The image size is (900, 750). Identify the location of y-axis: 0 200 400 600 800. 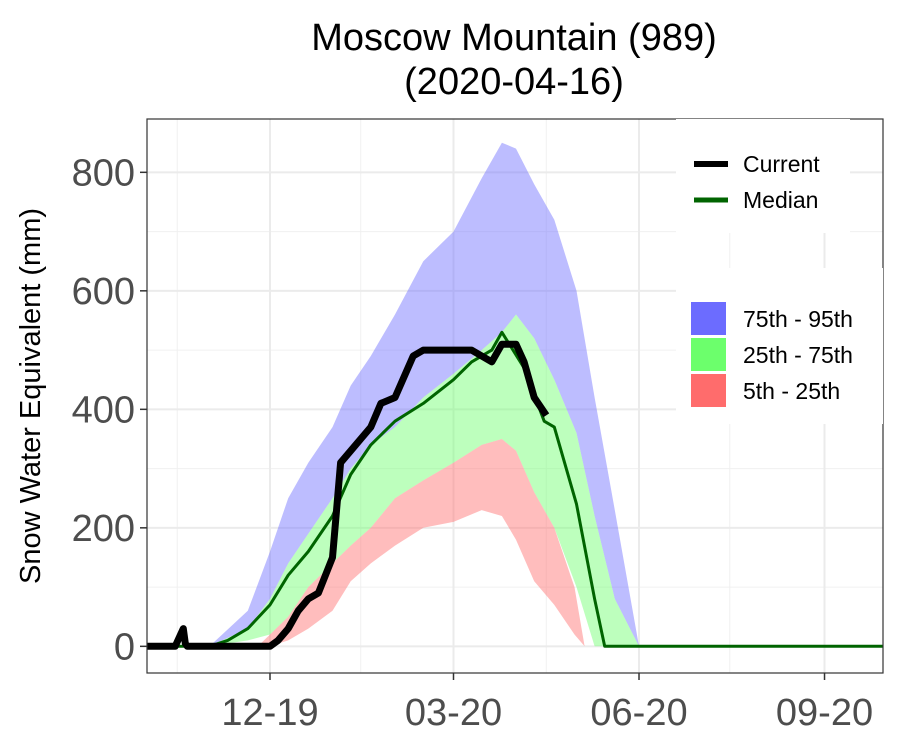
(109, 410).